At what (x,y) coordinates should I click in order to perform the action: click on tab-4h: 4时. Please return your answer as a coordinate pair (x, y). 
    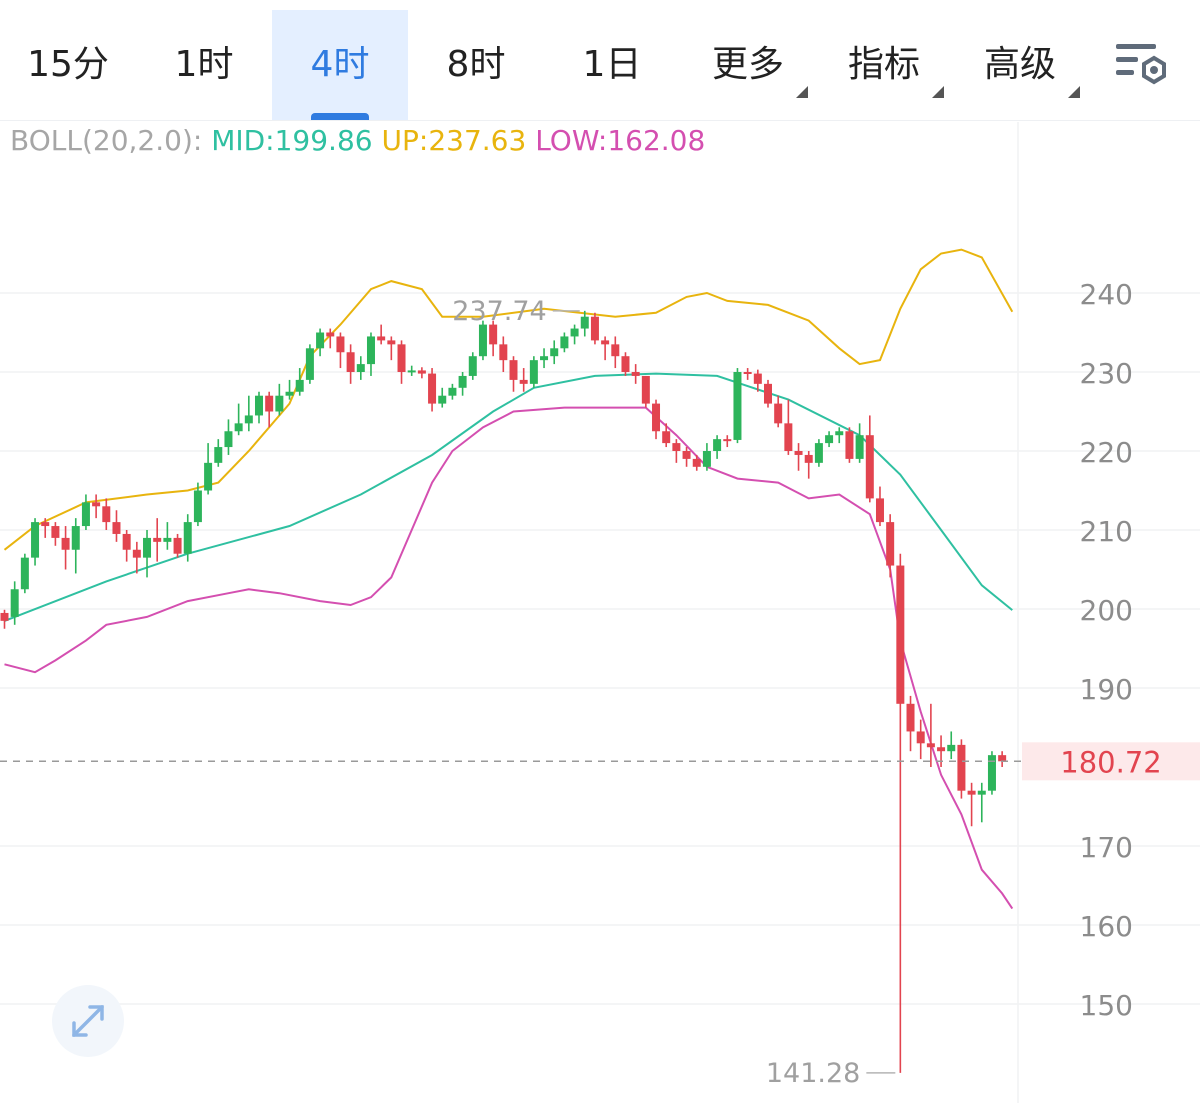
    Looking at the image, I should click on (340, 65).